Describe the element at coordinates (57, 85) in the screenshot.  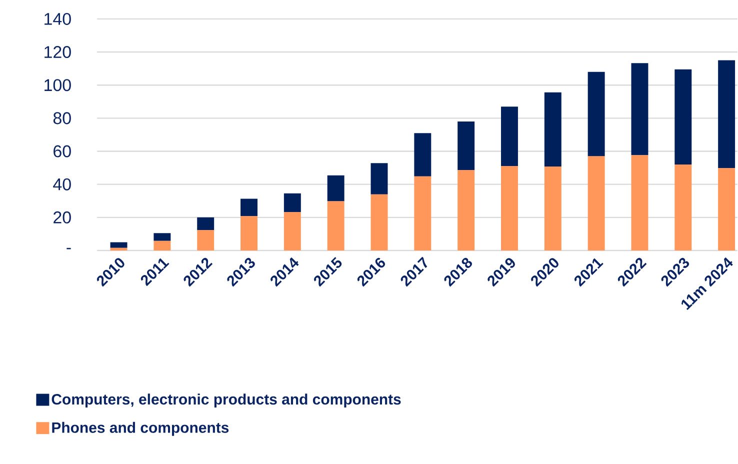
I see `y-tick-label: 100` at that location.